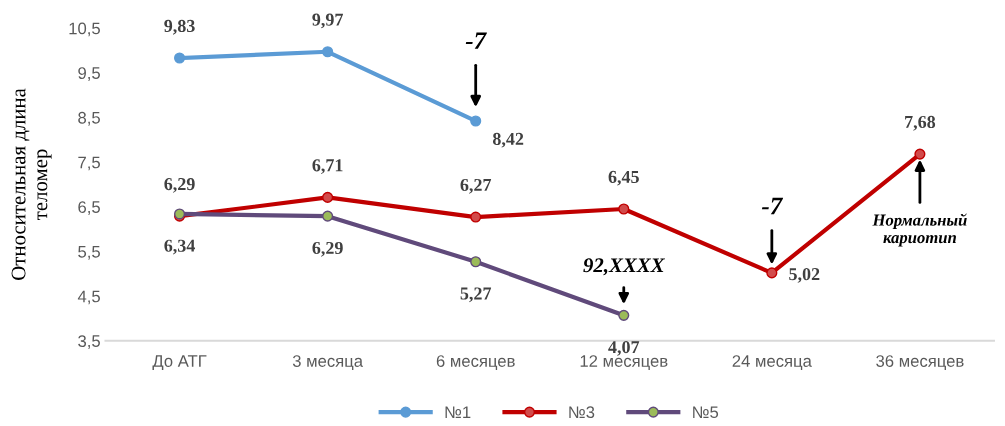 This screenshot has width=1005, height=426. I want to click on y-tick-label: 8,5, so click(89, 118).